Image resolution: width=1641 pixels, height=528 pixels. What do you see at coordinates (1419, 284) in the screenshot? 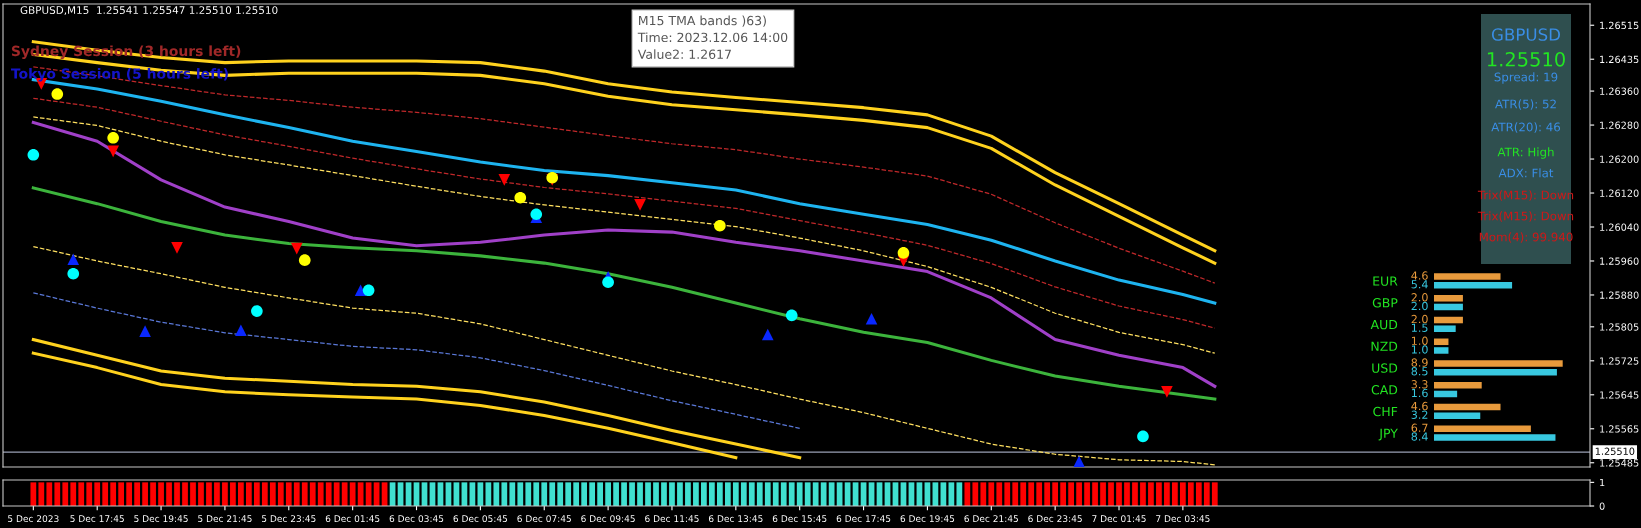
I see `data-label: 5.4` at bounding box center [1419, 284].